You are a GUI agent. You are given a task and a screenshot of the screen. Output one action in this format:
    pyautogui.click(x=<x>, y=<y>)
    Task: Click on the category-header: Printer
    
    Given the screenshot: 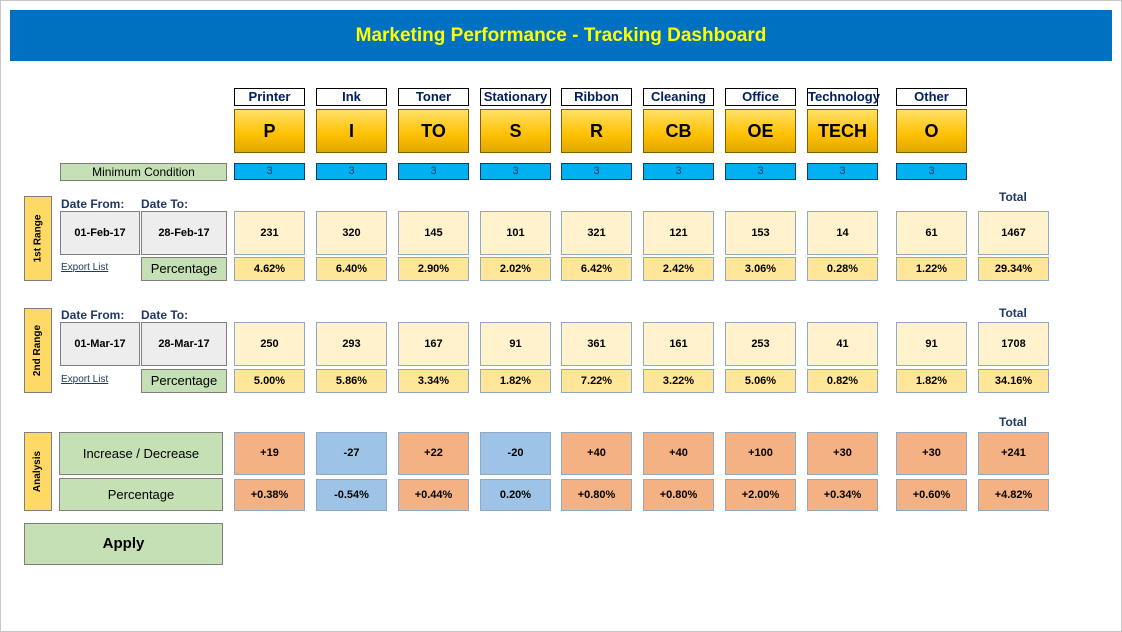 What is the action you would take?
    pyautogui.click(x=269, y=97)
    